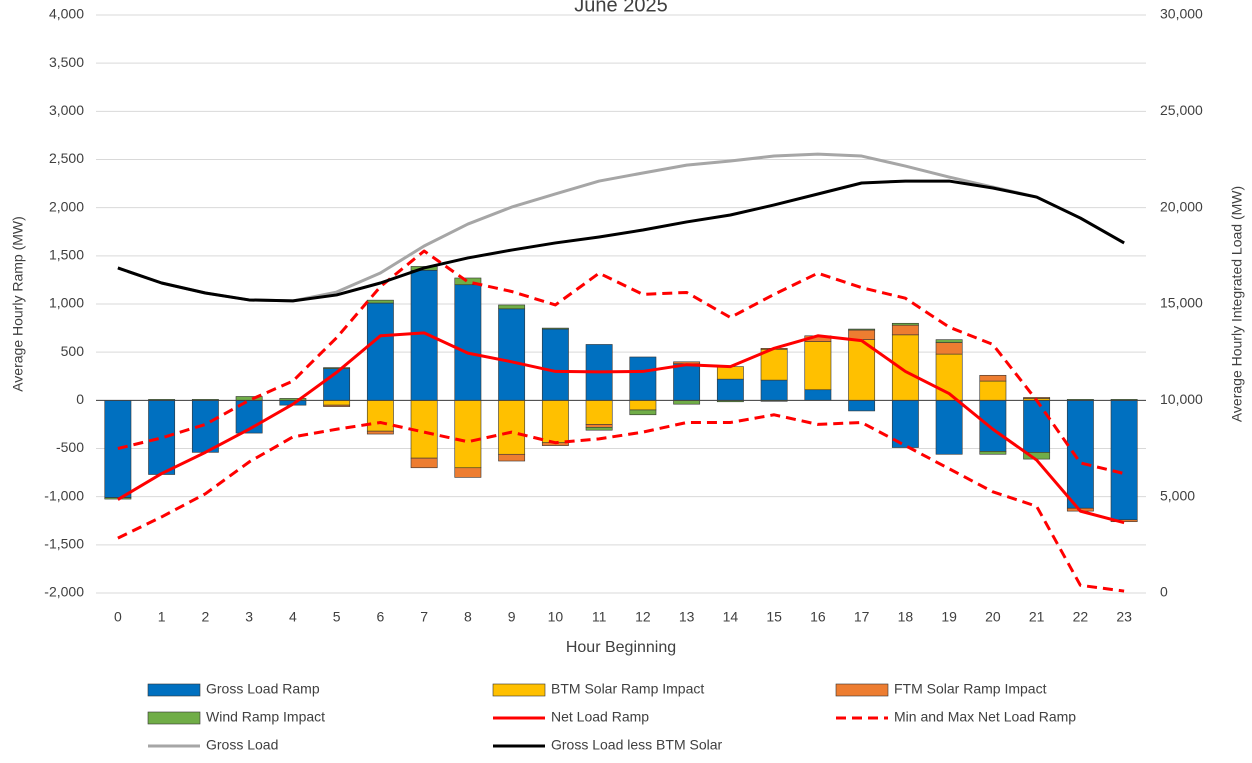 This screenshot has width=1252, height=763. Describe the element at coordinates (66, 14) in the screenshot. I see `y-tick-label: 4,000` at that location.